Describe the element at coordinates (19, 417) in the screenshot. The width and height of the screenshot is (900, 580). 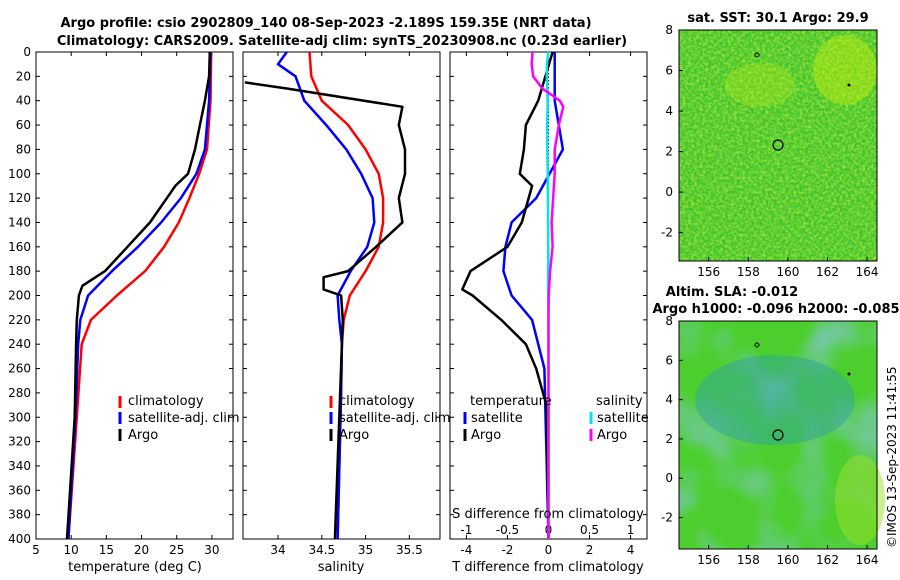
I see `y-tick-label: 300` at that location.